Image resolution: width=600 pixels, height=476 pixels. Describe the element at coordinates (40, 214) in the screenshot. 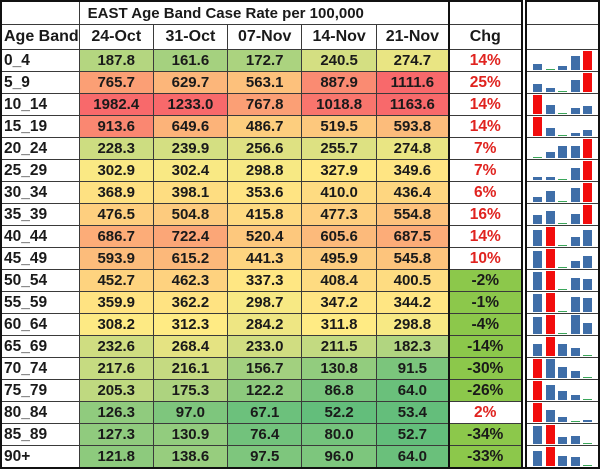

I see `age-band-cell: 35_39` at that location.